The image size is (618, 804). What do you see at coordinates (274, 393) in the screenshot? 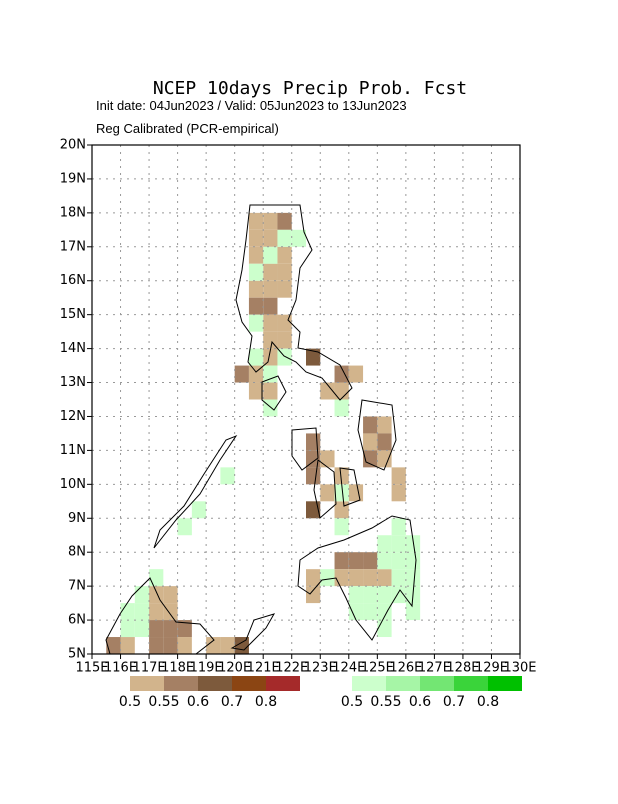
I see `coast-mindoro` at bounding box center [274, 393].